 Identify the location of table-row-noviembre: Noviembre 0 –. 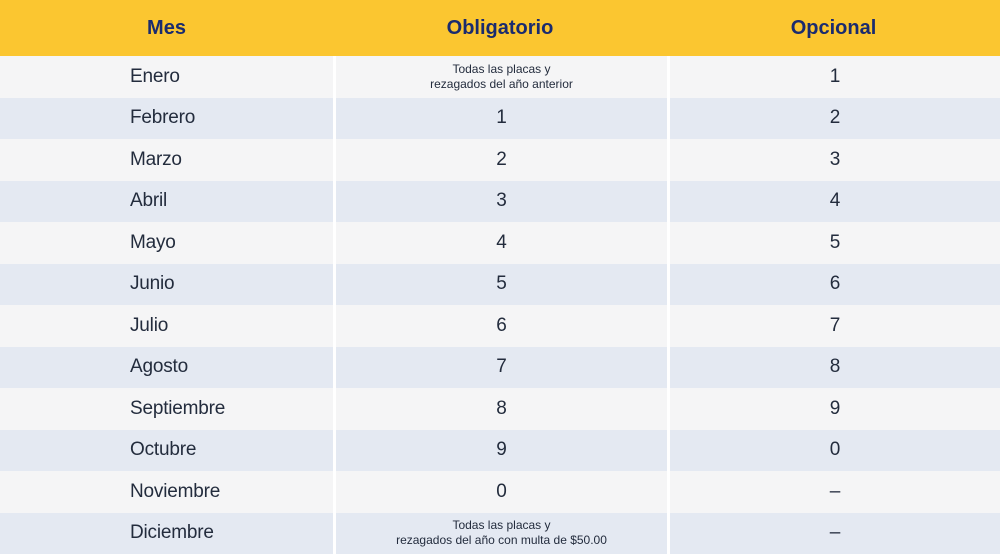
(500, 492).